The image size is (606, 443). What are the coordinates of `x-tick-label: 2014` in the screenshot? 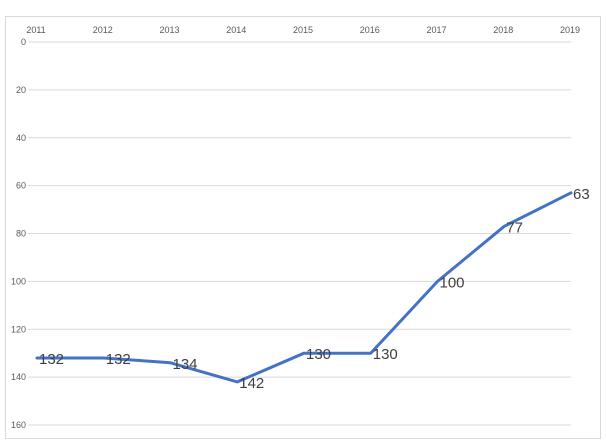 It's located at (236, 30).